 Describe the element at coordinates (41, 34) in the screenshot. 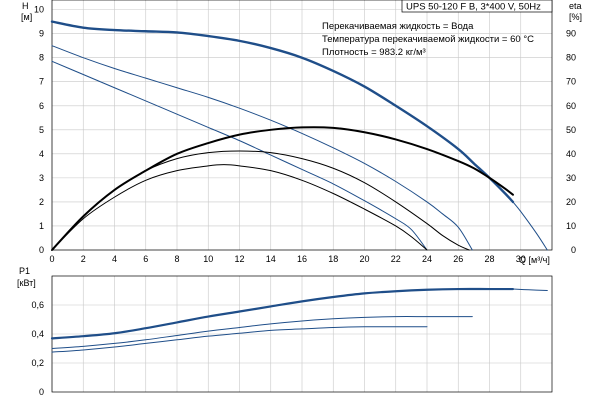

I see `y-left-tick-label: 9` at that location.